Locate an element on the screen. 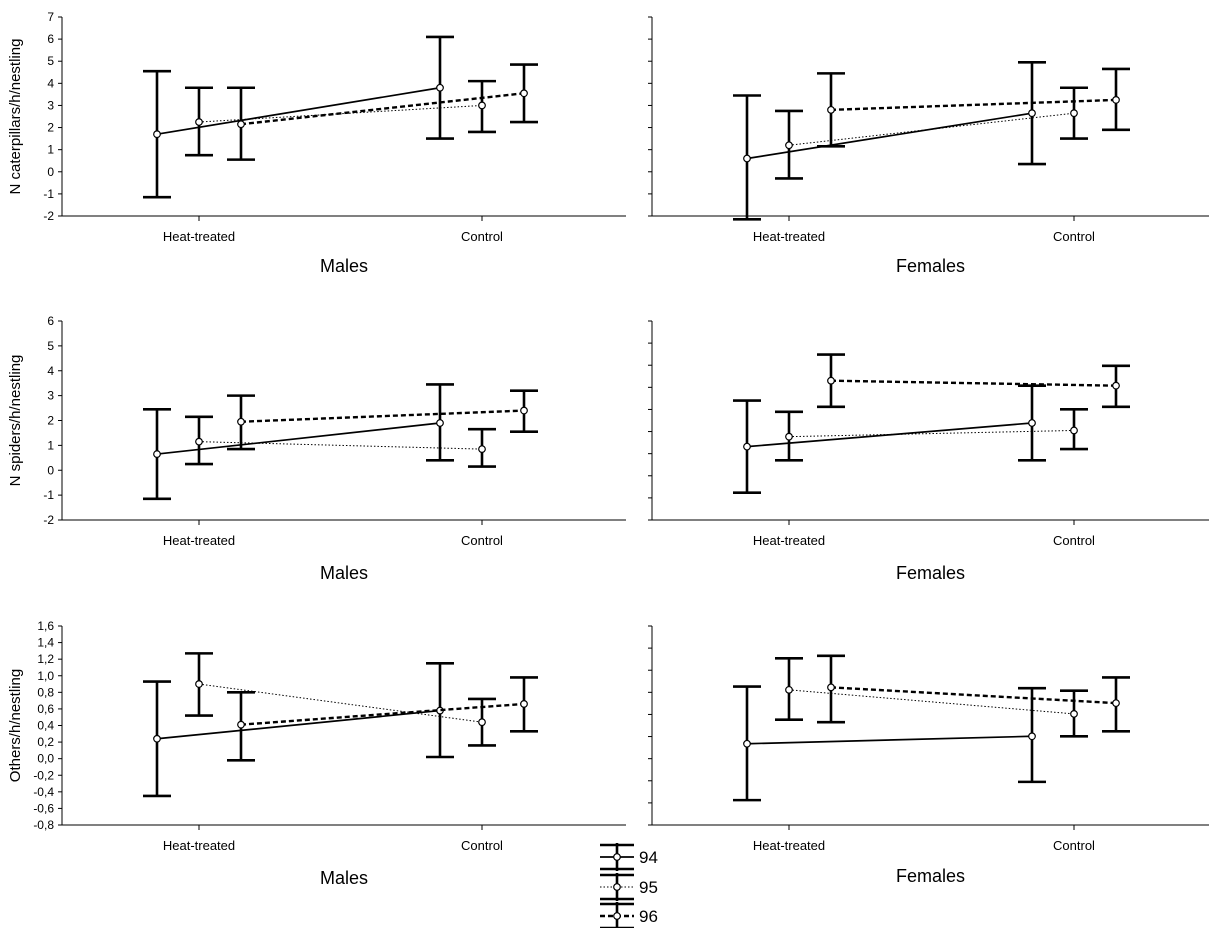 The width and height of the screenshot is (1209, 928). y-tick-label: -0,6 is located at coordinates (43, 808).